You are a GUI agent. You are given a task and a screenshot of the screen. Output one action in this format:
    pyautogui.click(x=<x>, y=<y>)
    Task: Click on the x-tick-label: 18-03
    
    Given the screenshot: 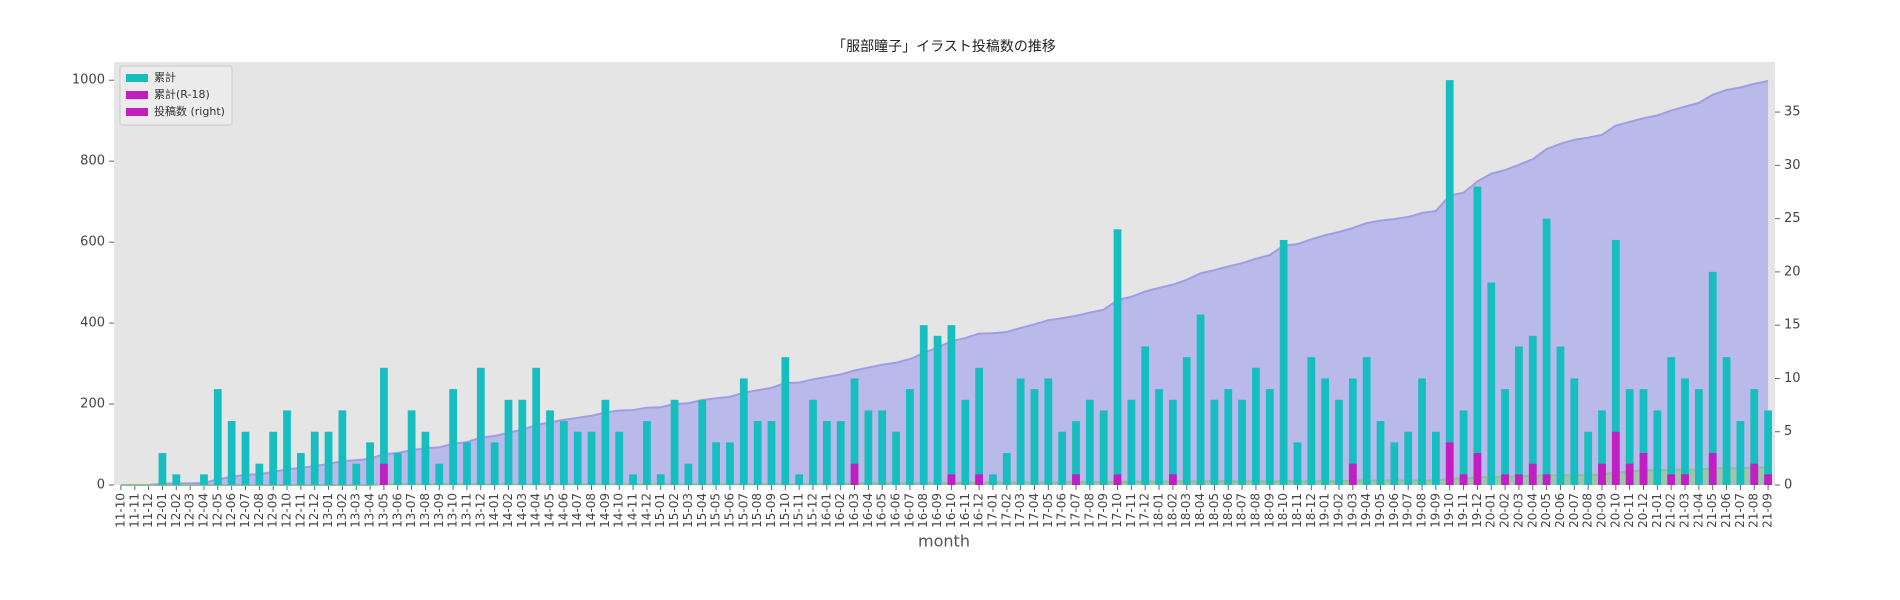 What is the action you would take?
    pyautogui.click(x=1186, y=510)
    